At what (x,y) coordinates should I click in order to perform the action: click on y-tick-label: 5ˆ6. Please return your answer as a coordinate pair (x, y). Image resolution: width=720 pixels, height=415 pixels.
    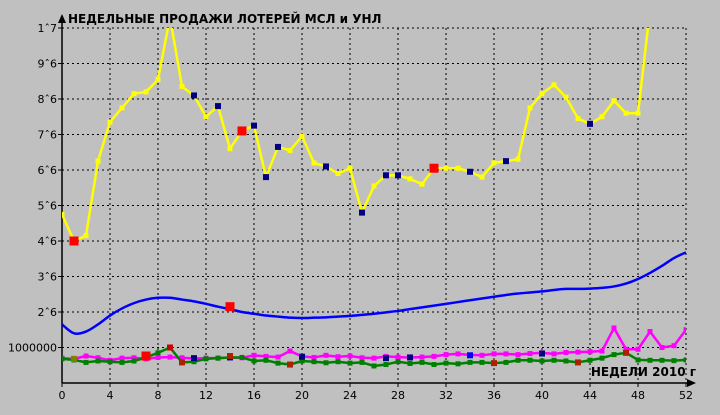
    Looking at the image, I should click on (48, 206).